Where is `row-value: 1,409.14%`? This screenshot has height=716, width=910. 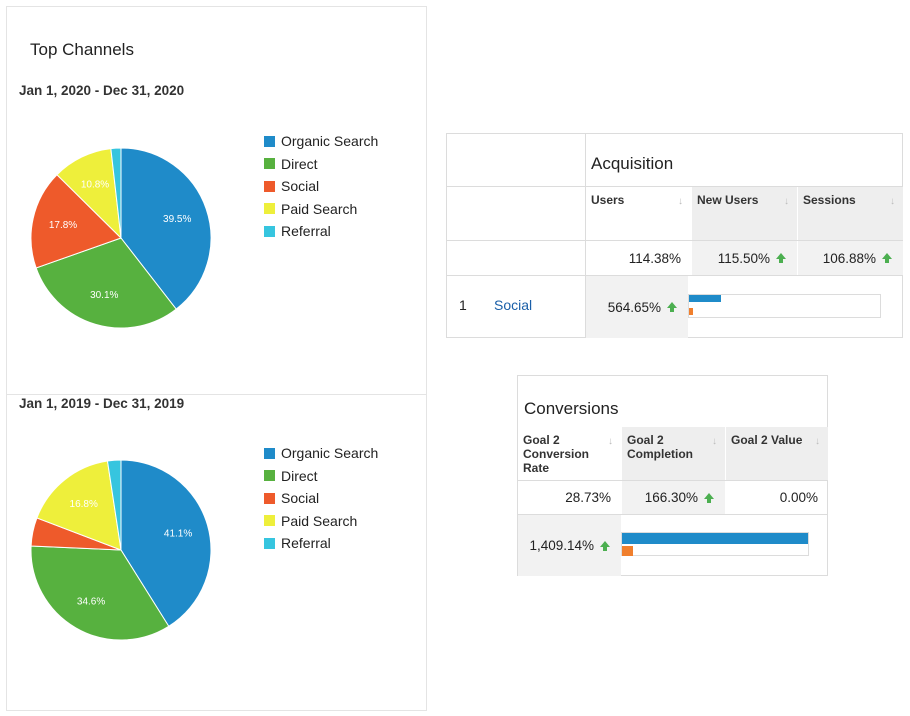 row-value: 1,409.14% is located at coordinates (561, 545).